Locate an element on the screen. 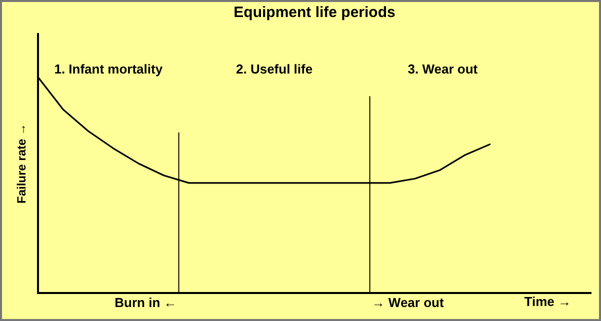 The height and width of the screenshot is (321, 601). text: 2. Useful life is located at coordinates (274, 69).